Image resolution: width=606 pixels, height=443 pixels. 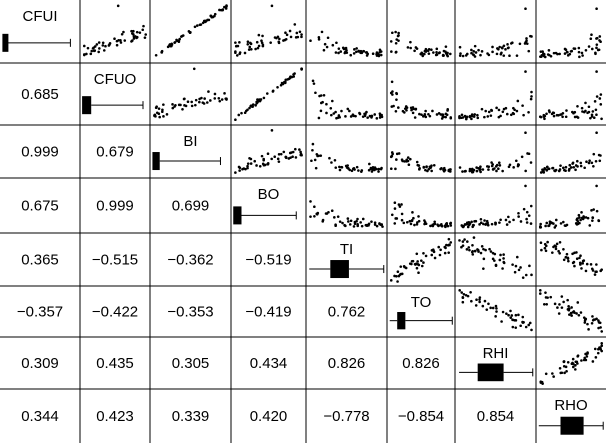 What do you see at coordinates (113, 93) in the screenshot?
I see `diagonal-cell-cfuo: CFUO` at bounding box center [113, 93].